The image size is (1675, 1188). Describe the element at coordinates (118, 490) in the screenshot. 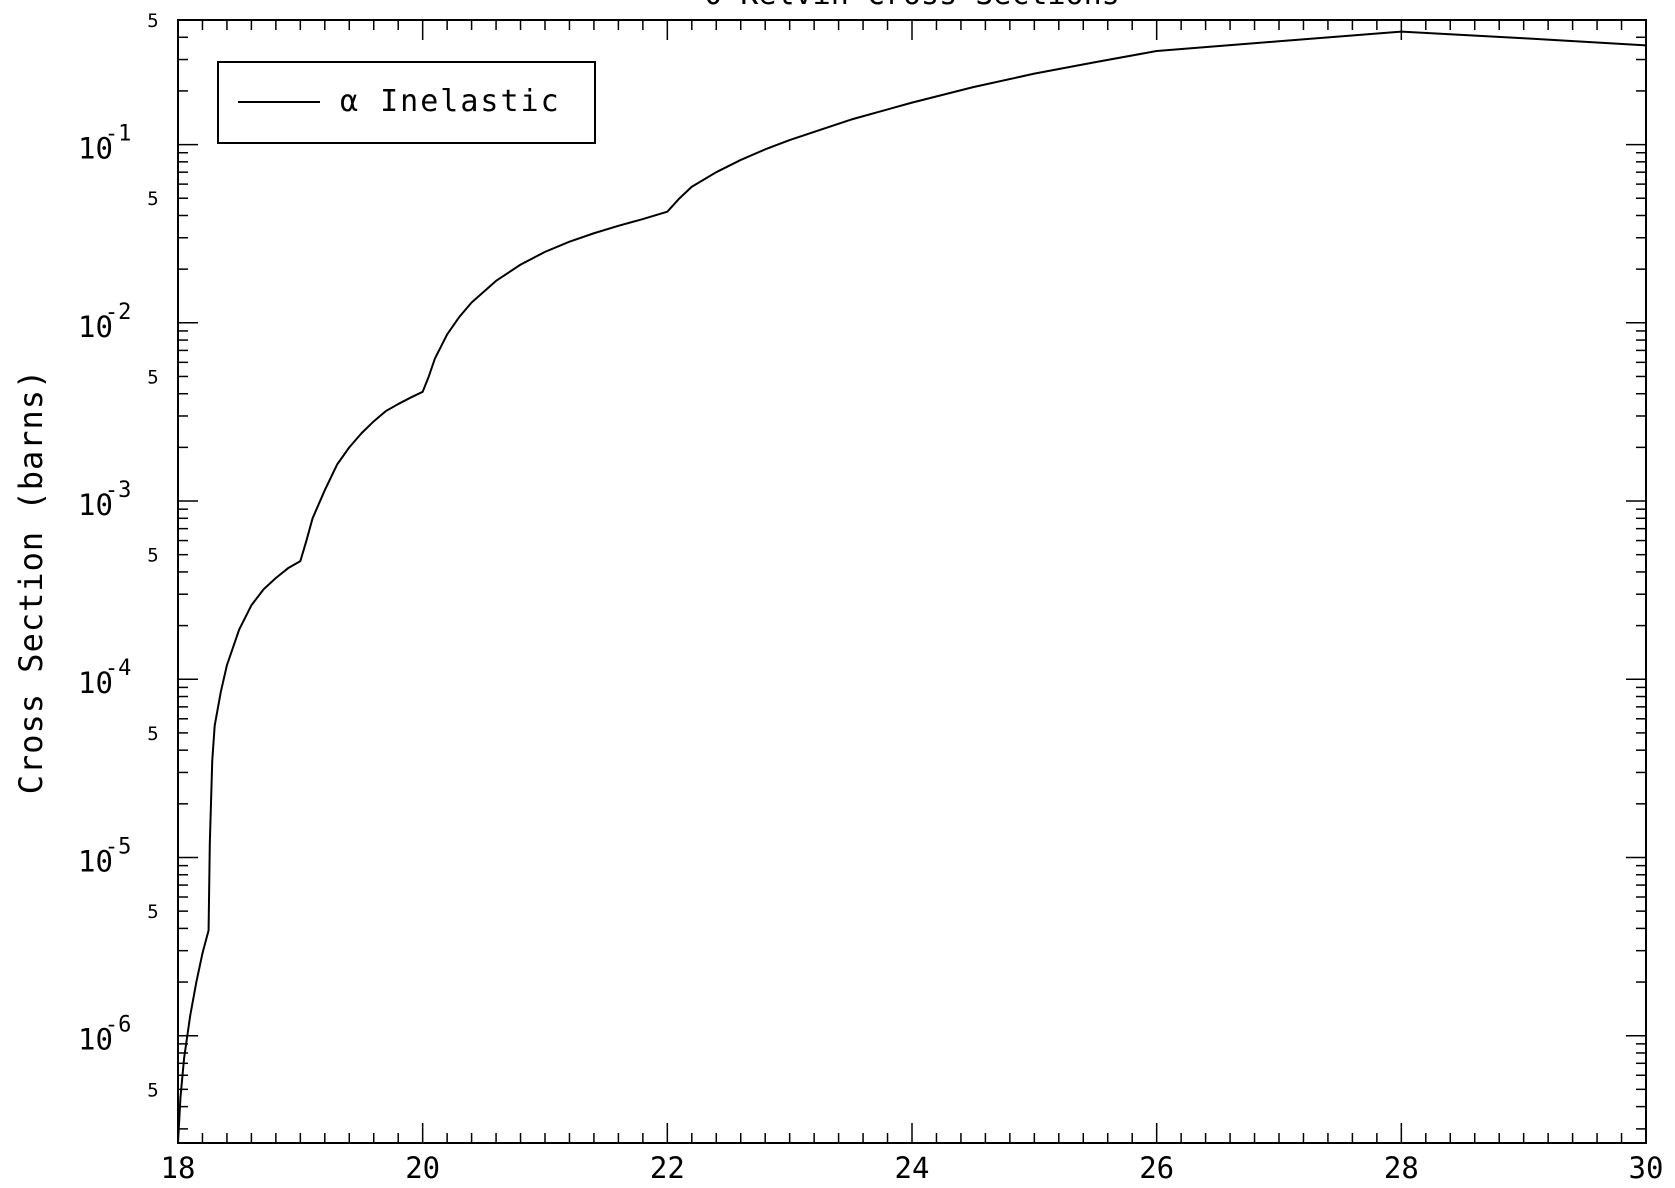

I see `y-tick-exponent: -3` at that location.